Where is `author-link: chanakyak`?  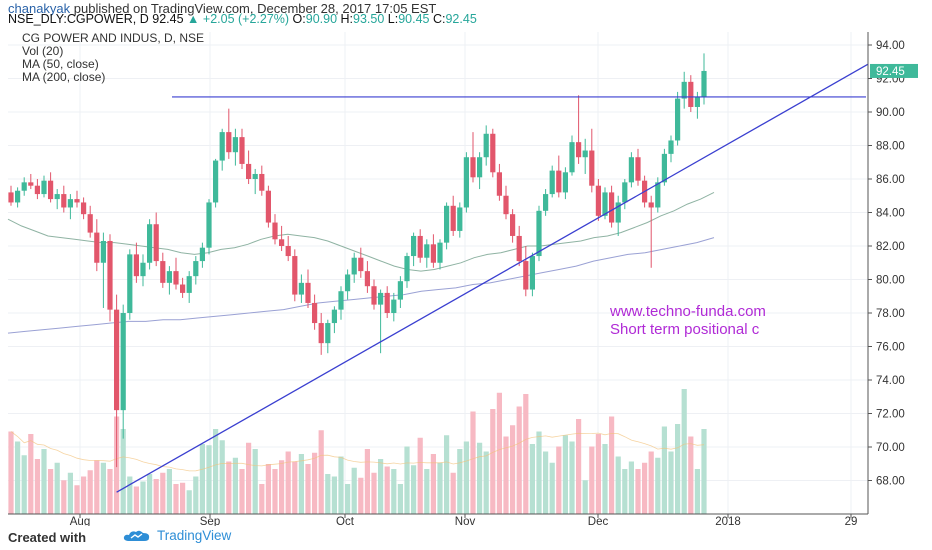
author-link: chanakyak is located at coordinates (39, 8).